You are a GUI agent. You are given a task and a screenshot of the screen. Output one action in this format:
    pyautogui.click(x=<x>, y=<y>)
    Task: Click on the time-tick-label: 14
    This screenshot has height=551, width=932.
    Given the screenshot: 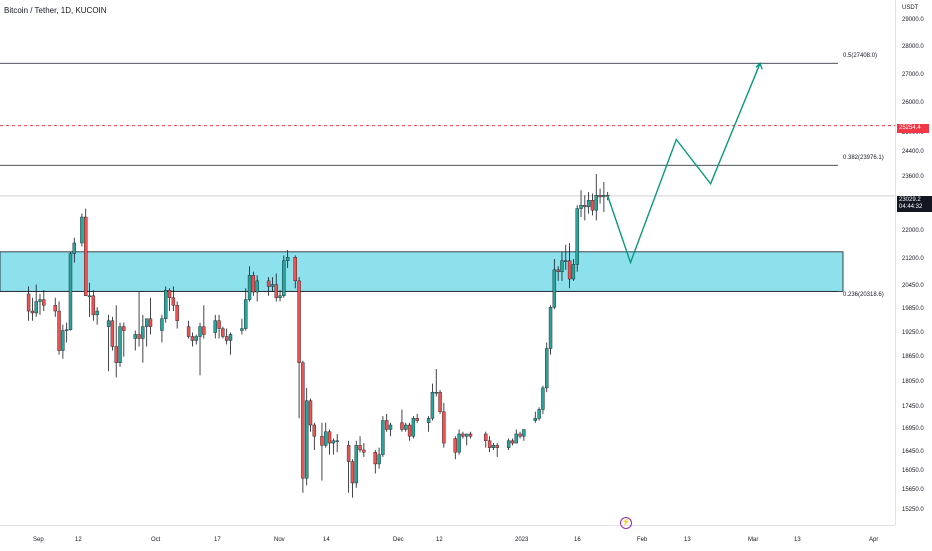 What is the action you would take?
    pyautogui.click(x=326, y=540)
    